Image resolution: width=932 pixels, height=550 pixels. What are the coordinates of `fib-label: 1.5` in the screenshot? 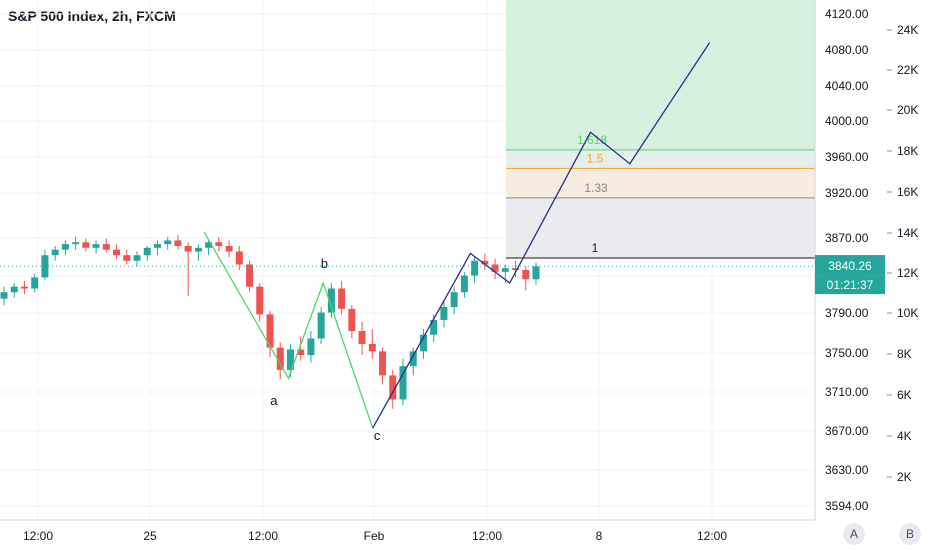 It's located at (595, 158).